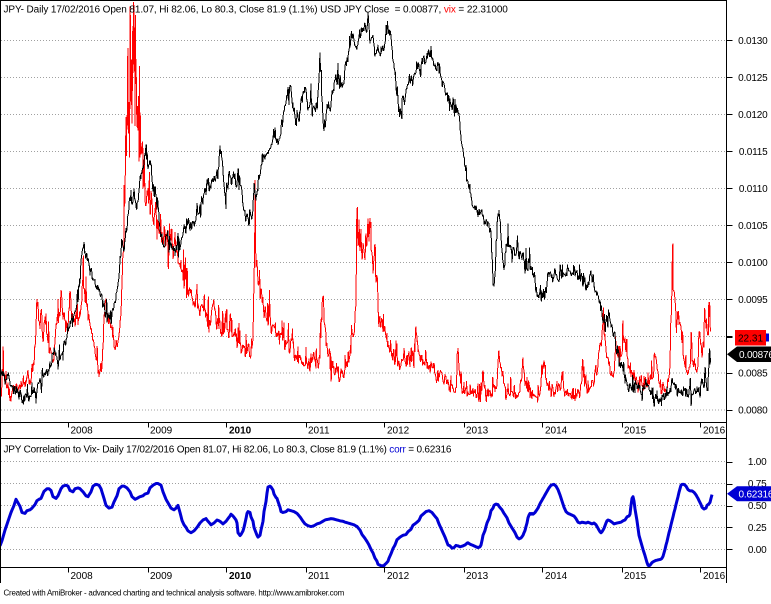 This screenshot has width=771, height=604. I want to click on svg-text: 0.25, so click(757, 528).